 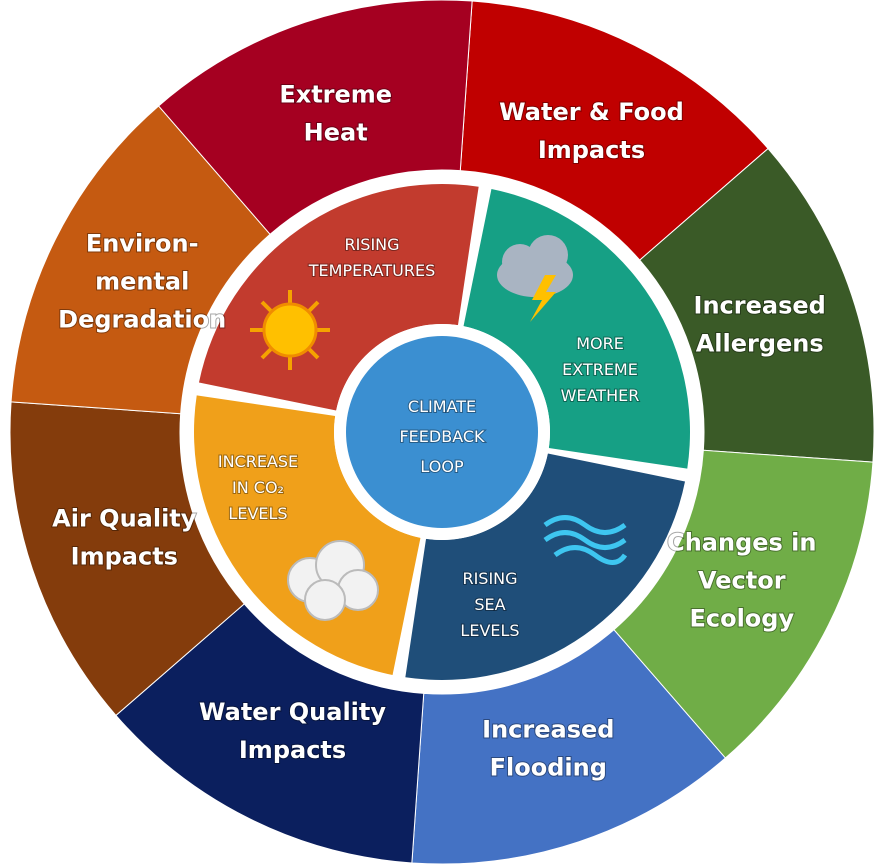 What do you see at coordinates (335, 113) in the screenshot?
I see `segment-label: Extreme Heat` at bounding box center [335, 113].